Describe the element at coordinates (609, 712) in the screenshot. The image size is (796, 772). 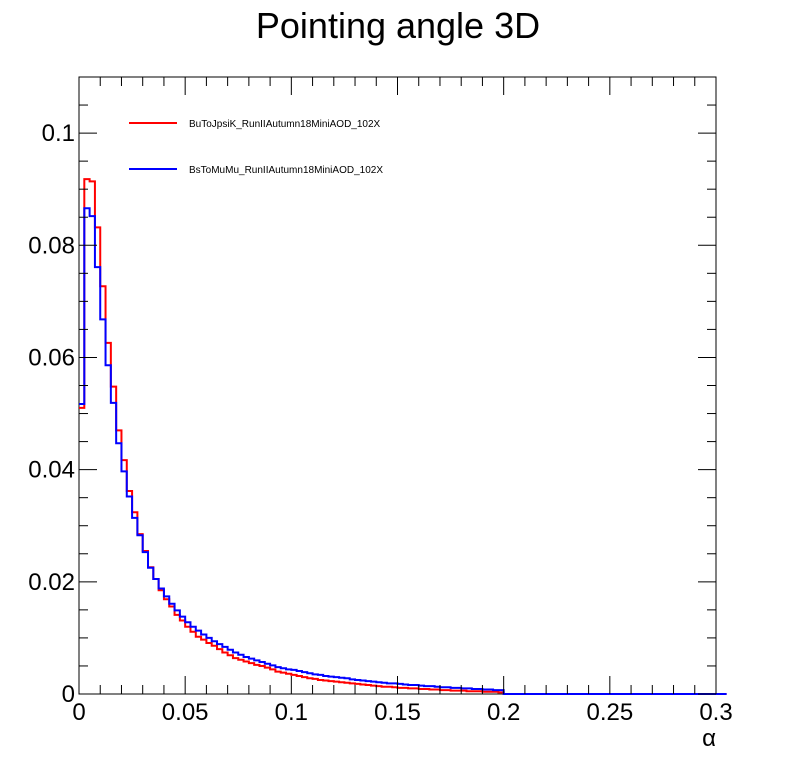
I see `x-tick-label: 0.25` at that location.